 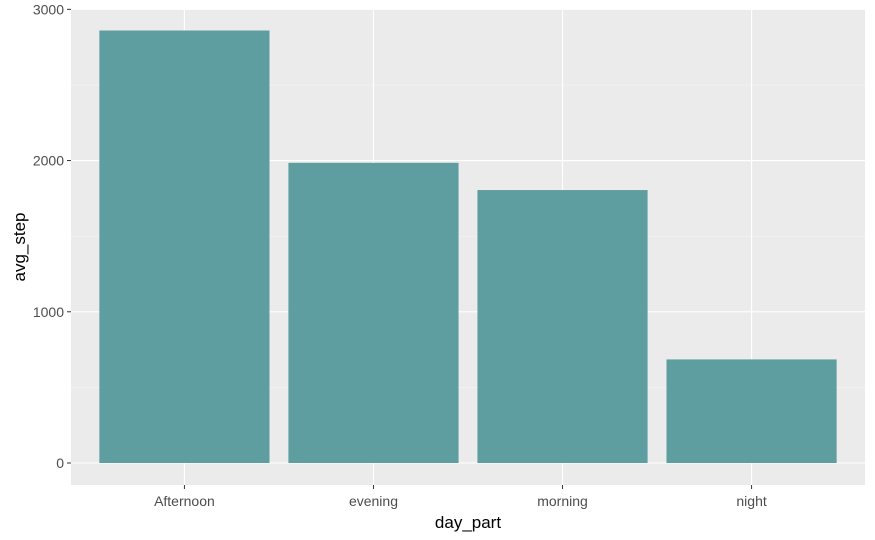 I want to click on x-tick-label: evening, so click(x=373, y=501).